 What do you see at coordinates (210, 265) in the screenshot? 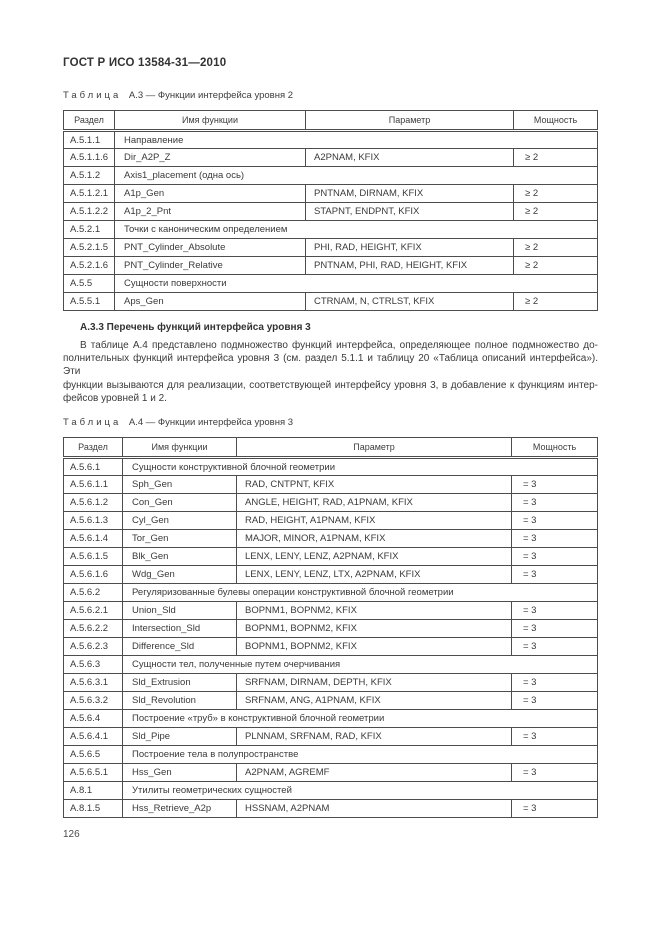
I see `table-cell-name: PNT_Cylinder_Relative` at bounding box center [210, 265].